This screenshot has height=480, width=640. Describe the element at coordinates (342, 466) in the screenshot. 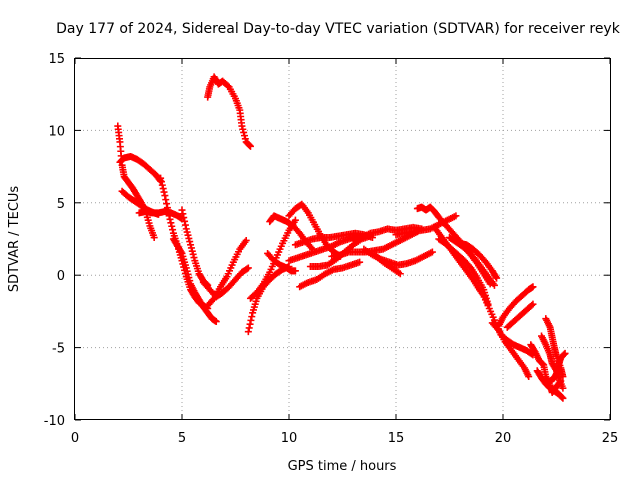

I see `x-axis-label: GPS time / hours` at that location.